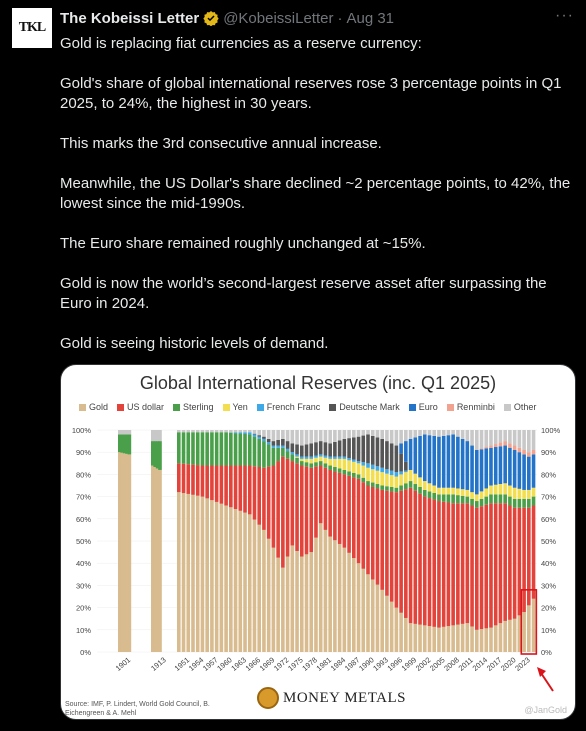 The width and height of the screenshot is (586, 731). What do you see at coordinates (551, 430) in the screenshot?
I see `y-tick-label-right: 100%` at bounding box center [551, 430].